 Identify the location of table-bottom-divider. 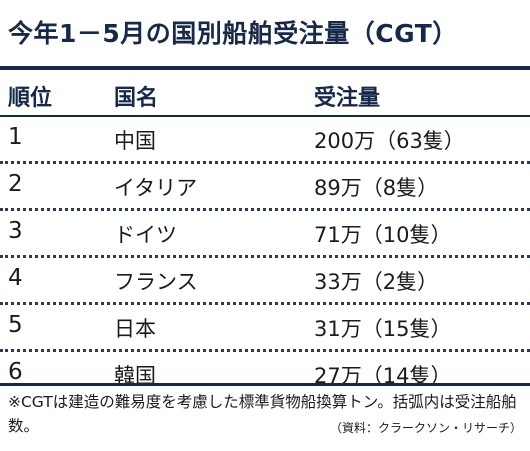
(265, 384).